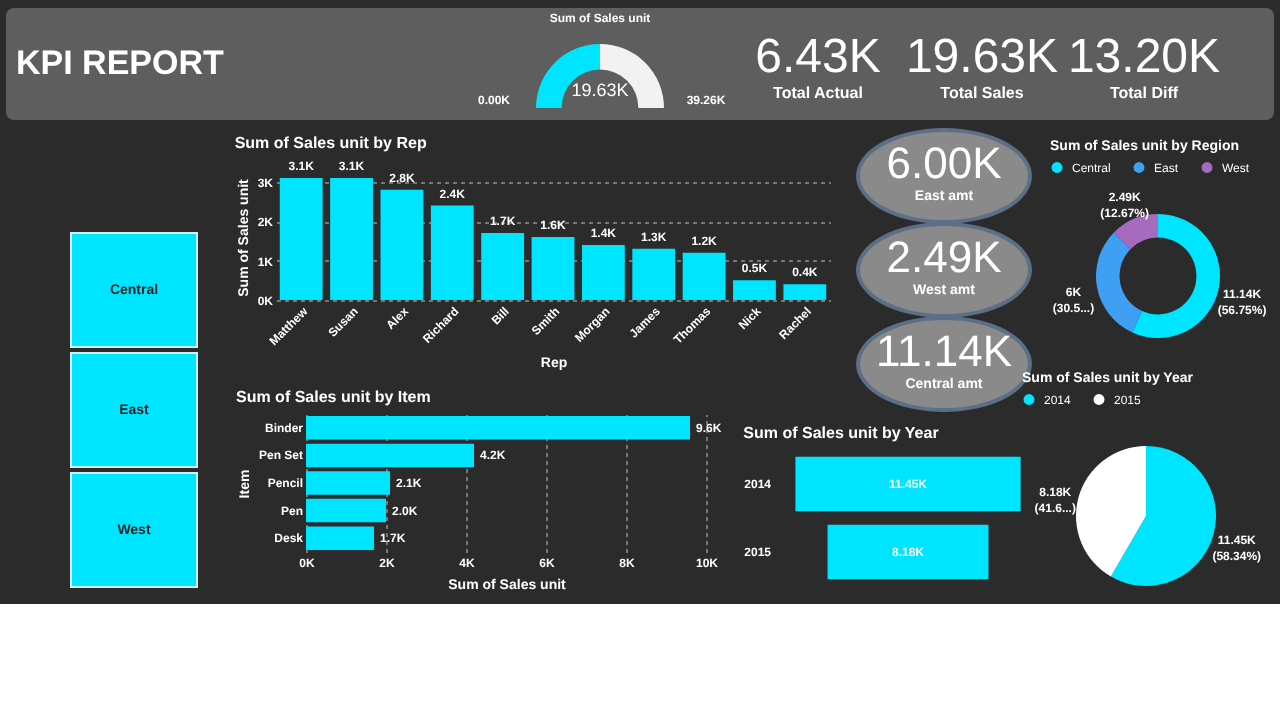 Image resolution: width=1280 pixels, height=720 pixels. I want to click on chart-title: Sum of Sales unit by Item, so click(333, 397).